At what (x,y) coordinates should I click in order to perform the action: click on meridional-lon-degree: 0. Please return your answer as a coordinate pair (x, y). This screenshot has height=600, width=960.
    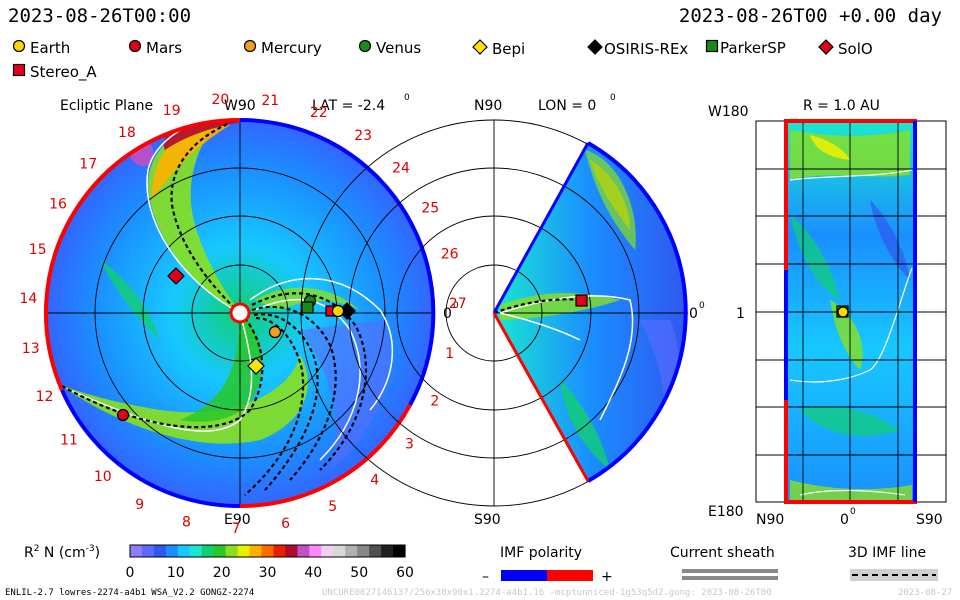
    Looking at the image, I should click on (613, 98).